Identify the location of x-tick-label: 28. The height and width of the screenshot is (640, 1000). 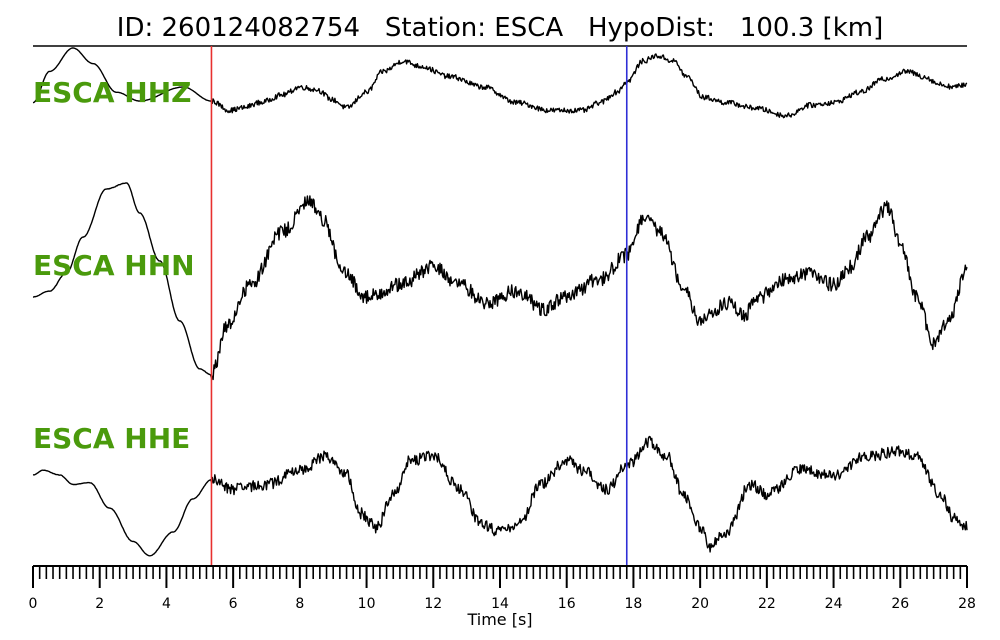
(967, 604).